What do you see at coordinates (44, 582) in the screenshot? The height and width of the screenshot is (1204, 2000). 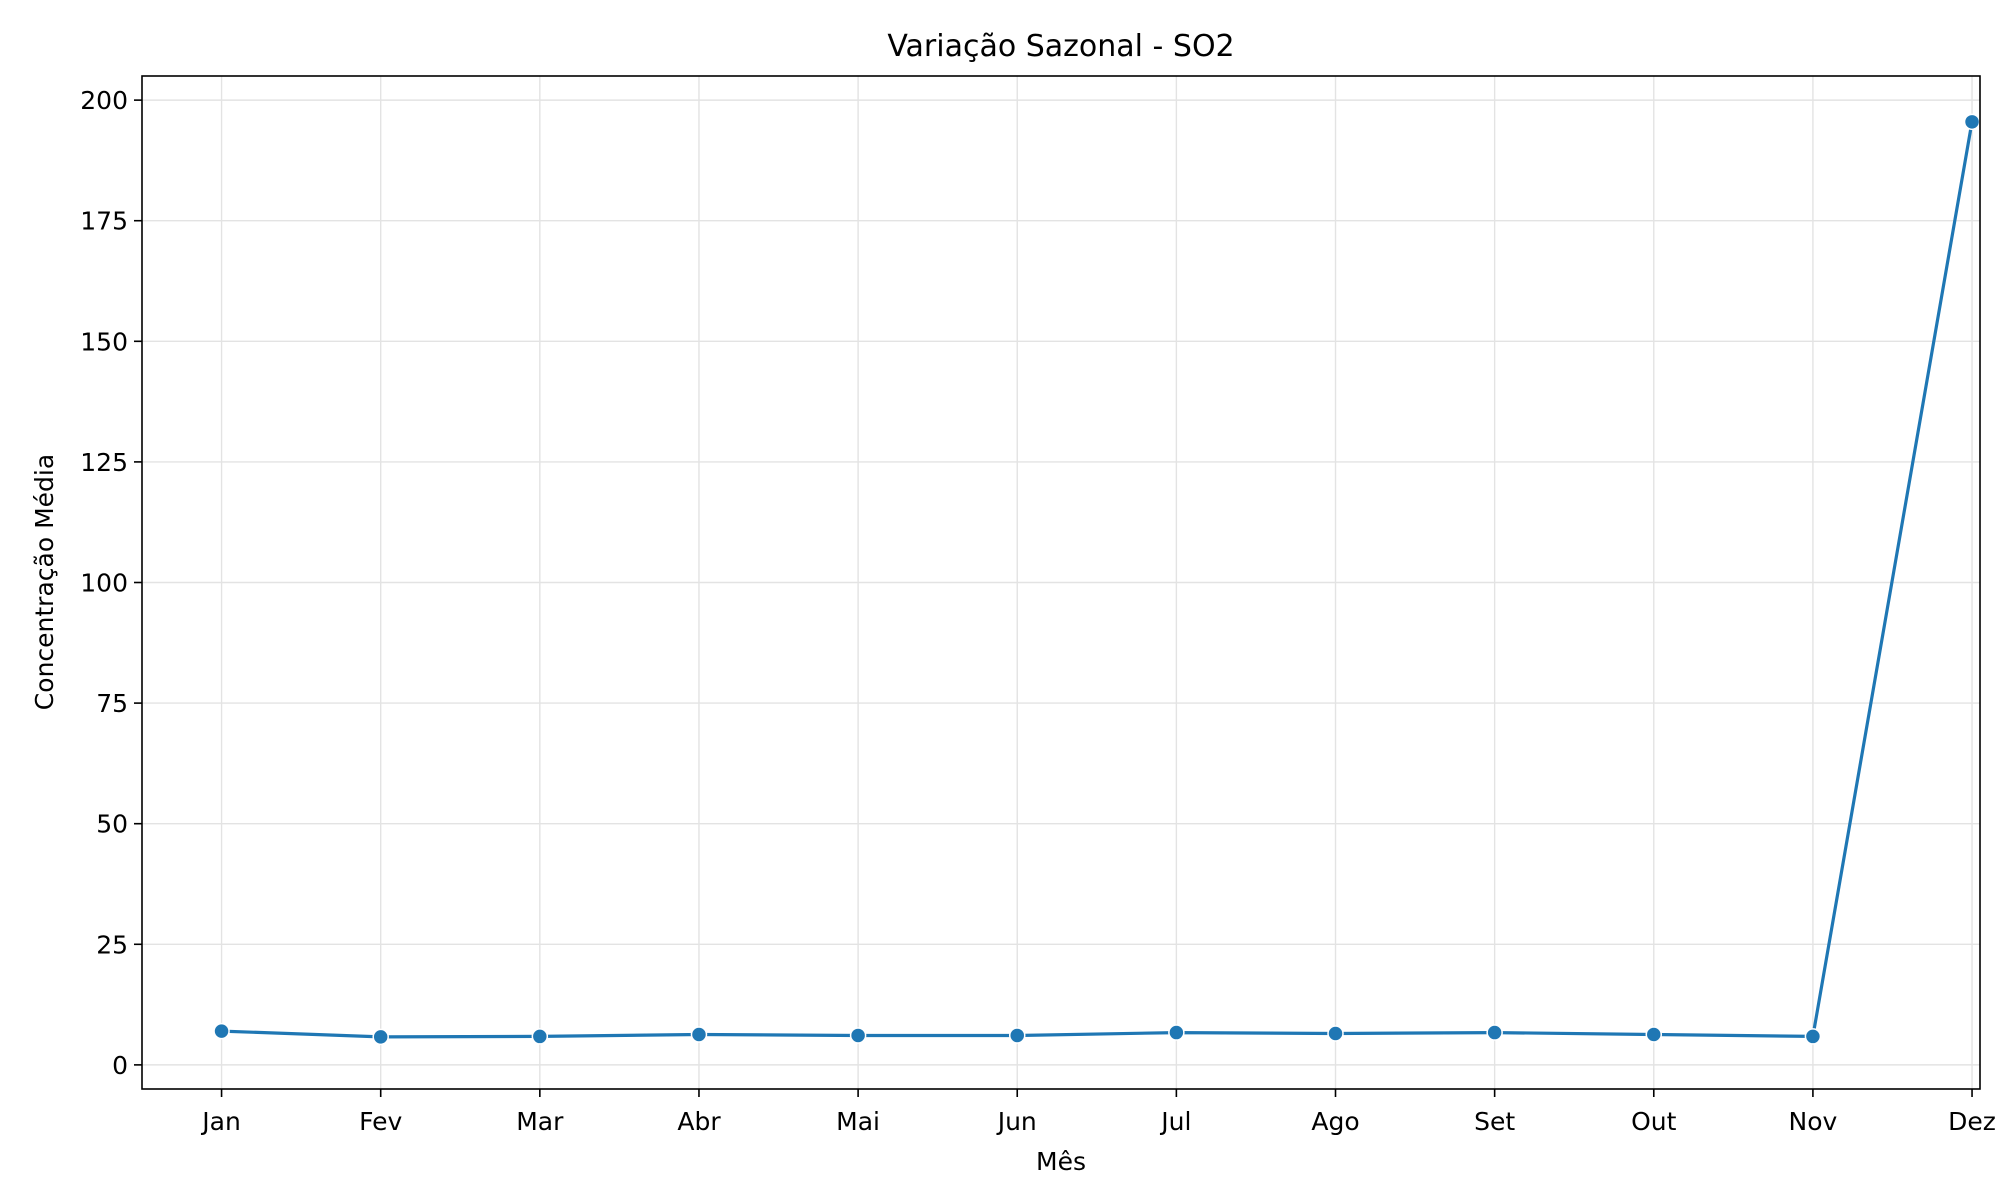 I see `y-axis-label: Concentração Média` at bounding box center [44, 582].